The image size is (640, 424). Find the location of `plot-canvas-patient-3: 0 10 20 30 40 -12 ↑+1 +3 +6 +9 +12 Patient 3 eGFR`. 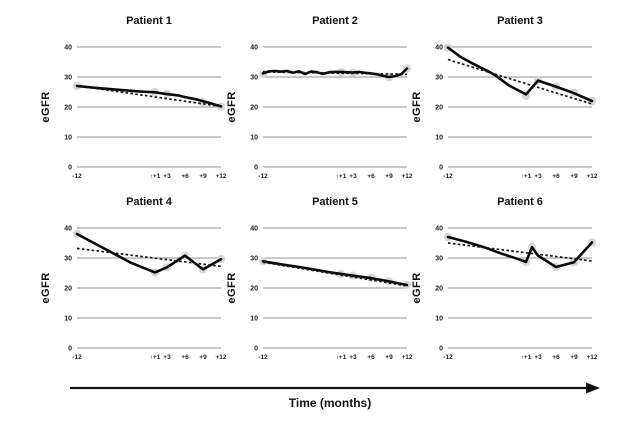

plot-canvas-patient-3: 0 10 20 30 40 -12 ↑+1 +3 +6 +9 +12 Patient 3 eGFR is located at coordinates (504, 97).